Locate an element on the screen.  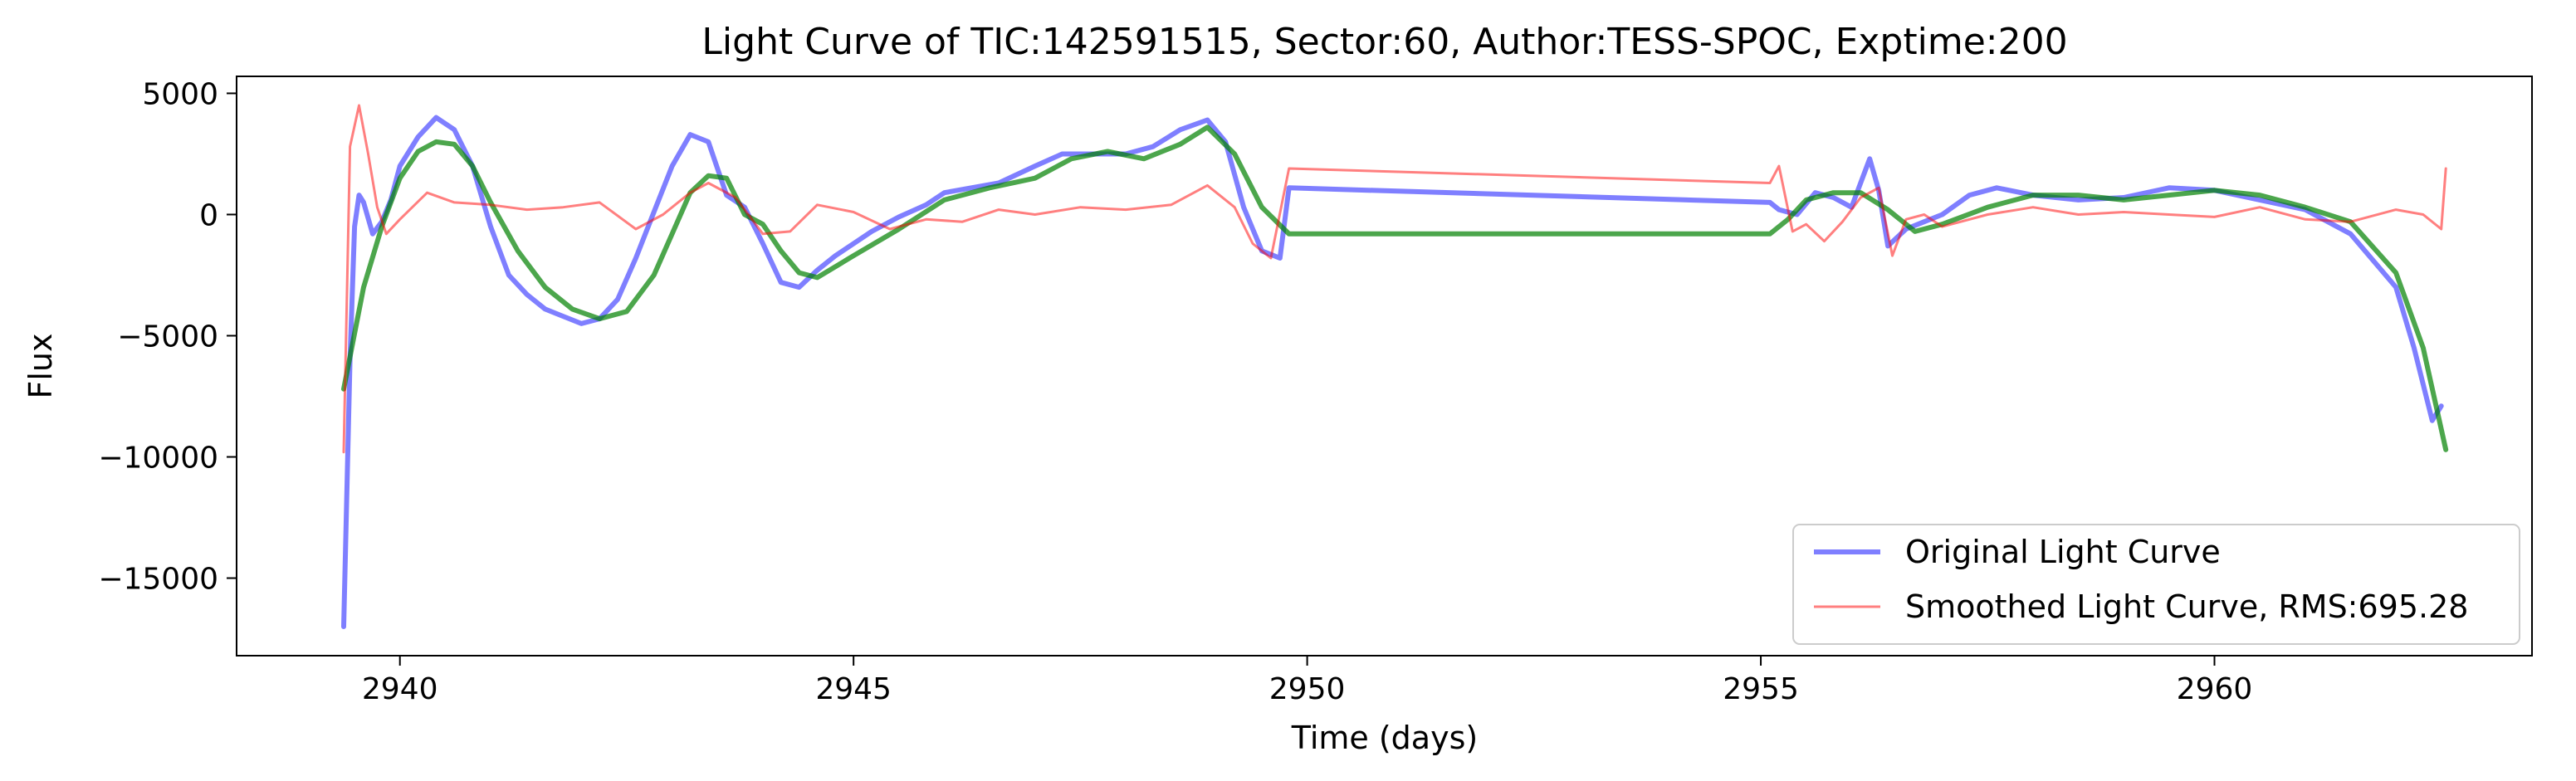
legend-label-smoothed: Smoothed Light Curve, RMS:695.28 is located at coordinates (2186, 606).